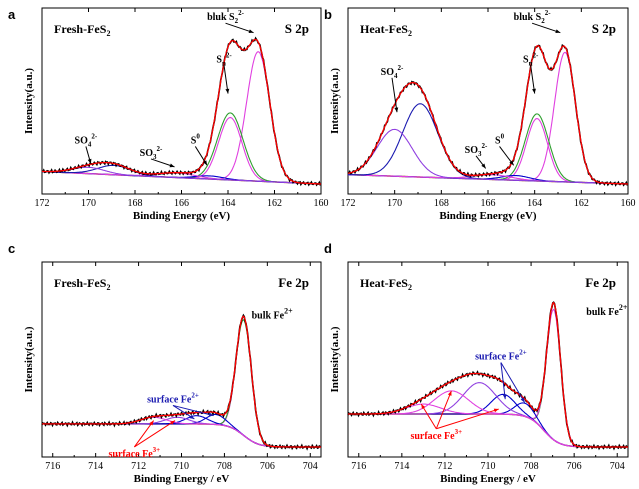 This screenshot has width=639, height=489. I want to click on side-label: bulk Fe2+, so click(607, 310).